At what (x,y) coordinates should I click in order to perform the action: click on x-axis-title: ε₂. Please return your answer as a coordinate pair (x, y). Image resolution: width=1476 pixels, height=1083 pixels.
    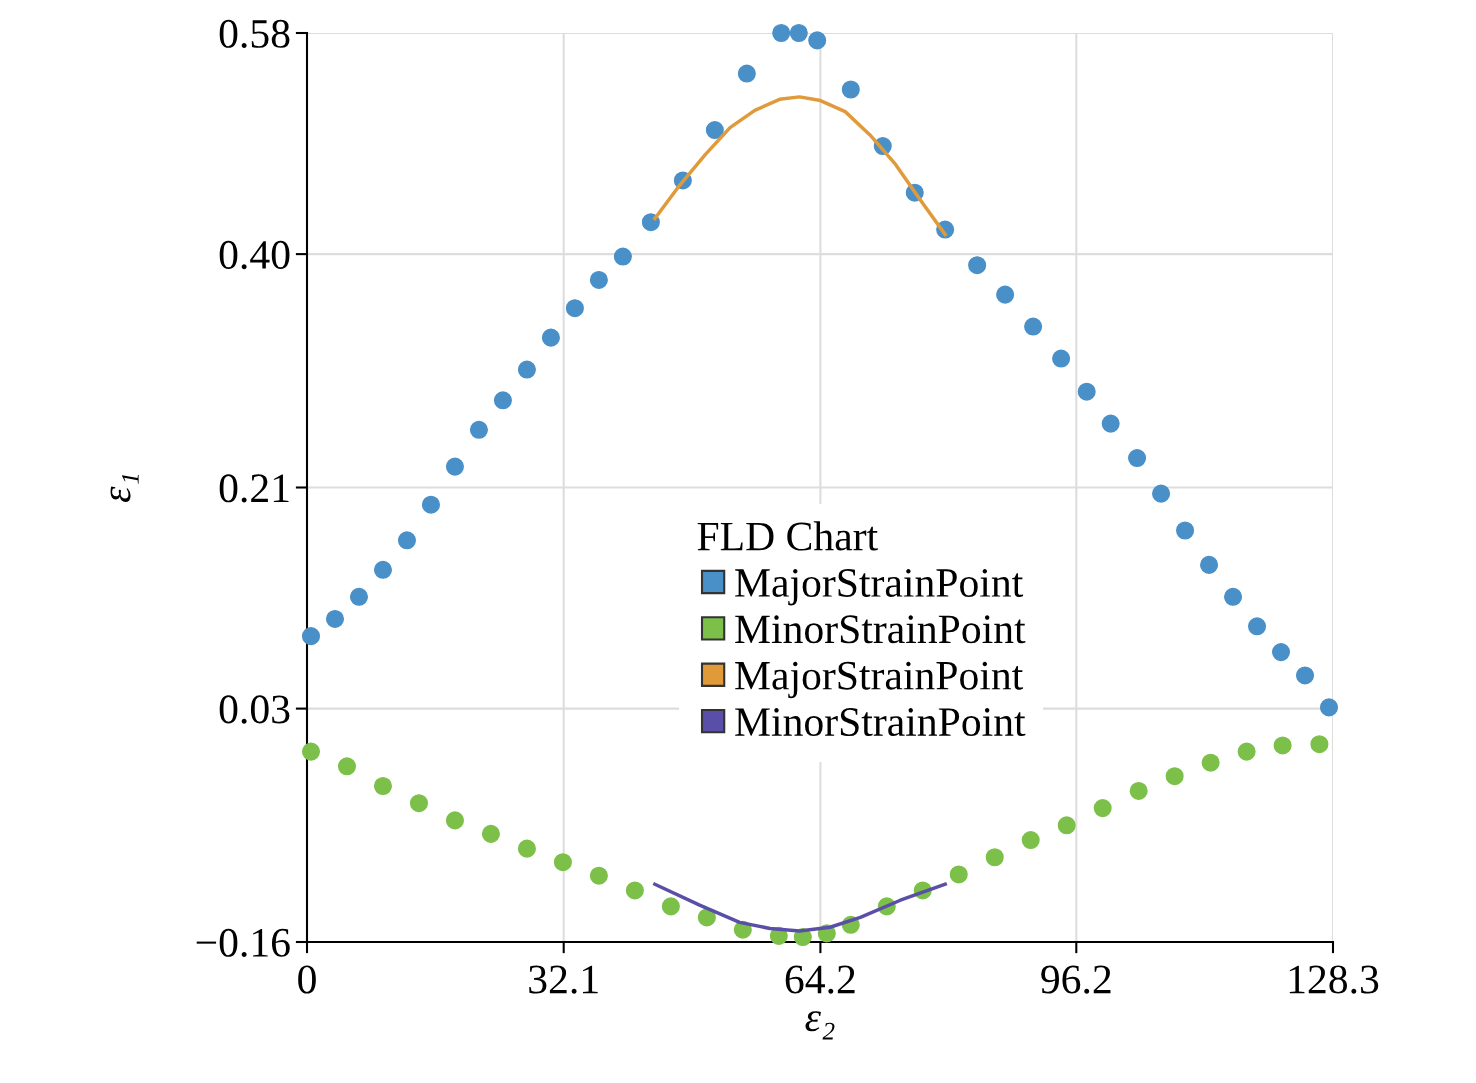
    Looking at the image, I should click on (820, 1025).